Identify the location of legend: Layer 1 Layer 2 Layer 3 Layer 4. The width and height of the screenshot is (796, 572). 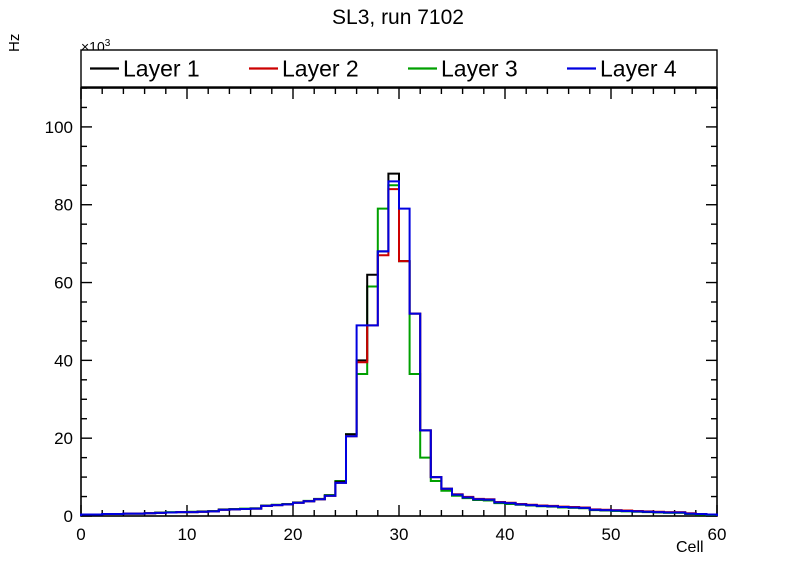
(399, 68).